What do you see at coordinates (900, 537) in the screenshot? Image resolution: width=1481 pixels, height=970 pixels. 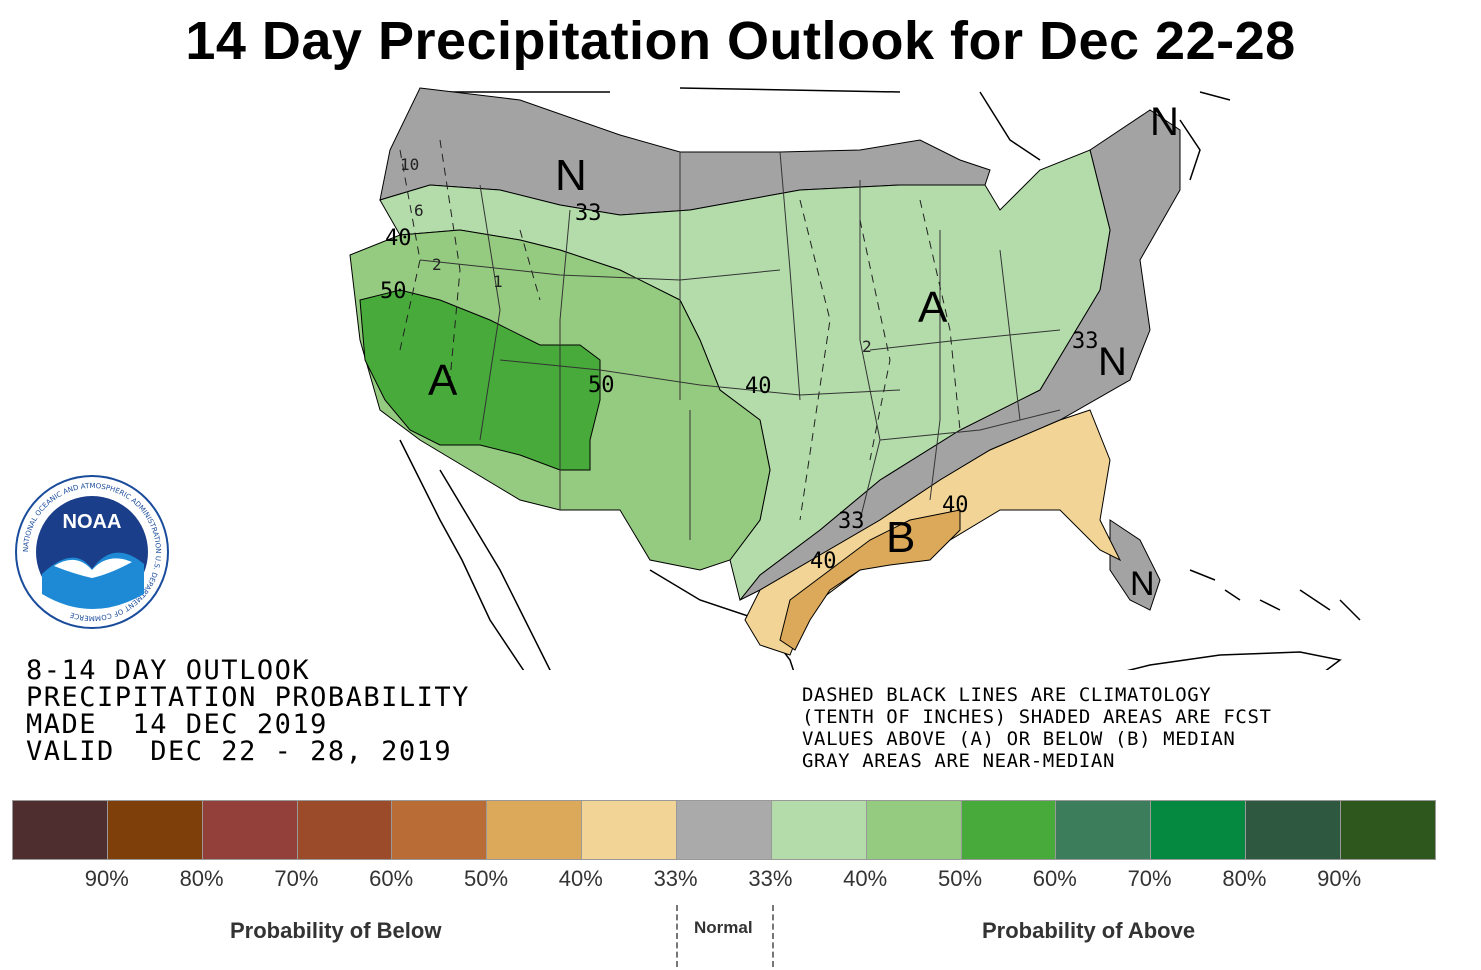 I see `map-category-label: B` at bounding box center [900, 537].